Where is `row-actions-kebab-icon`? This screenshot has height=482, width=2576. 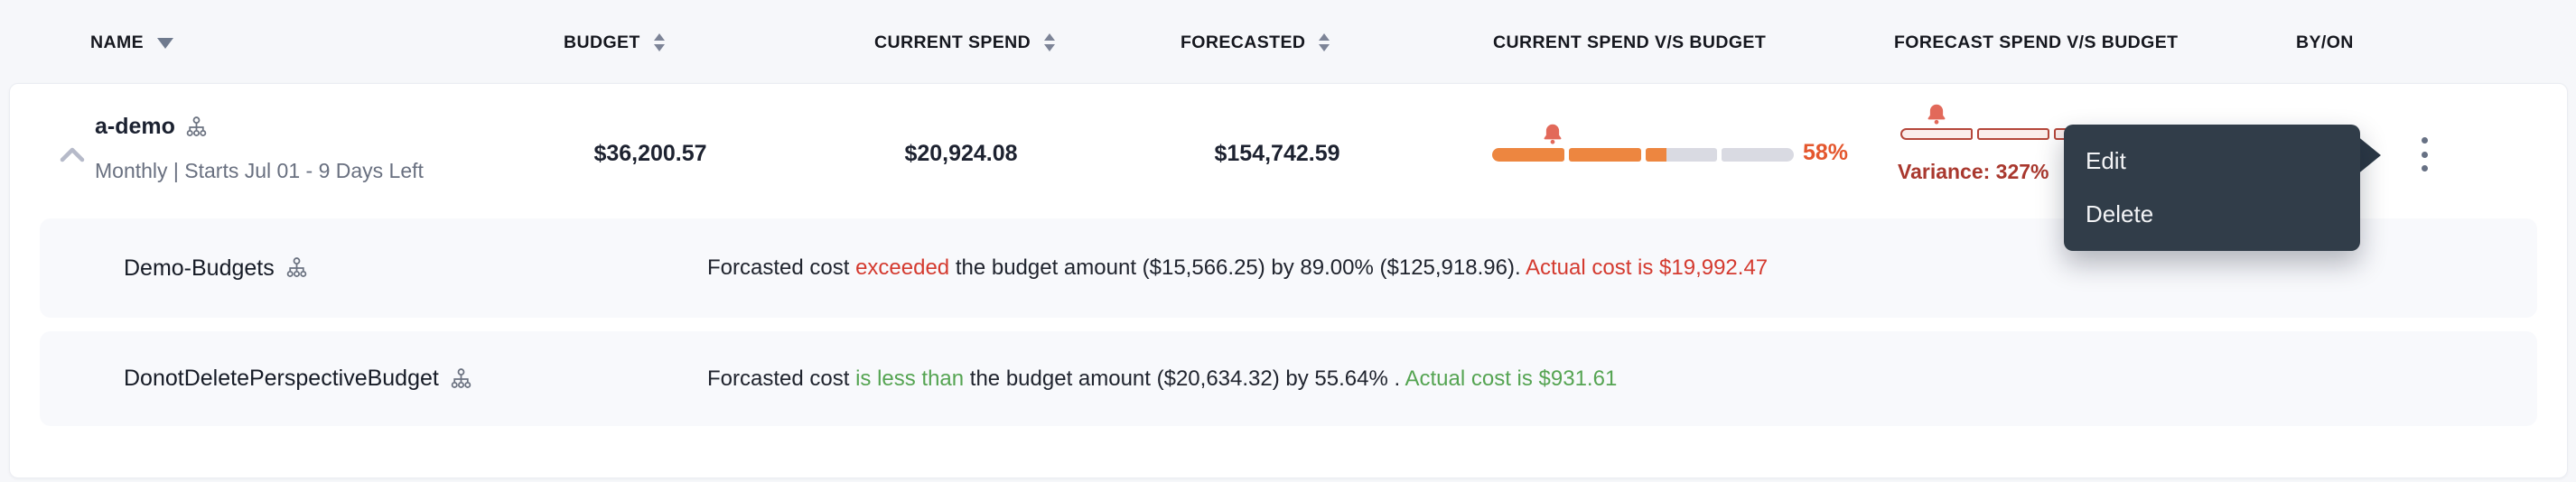 row-actions-kebab-icon is located at coordinates (2424, 154).